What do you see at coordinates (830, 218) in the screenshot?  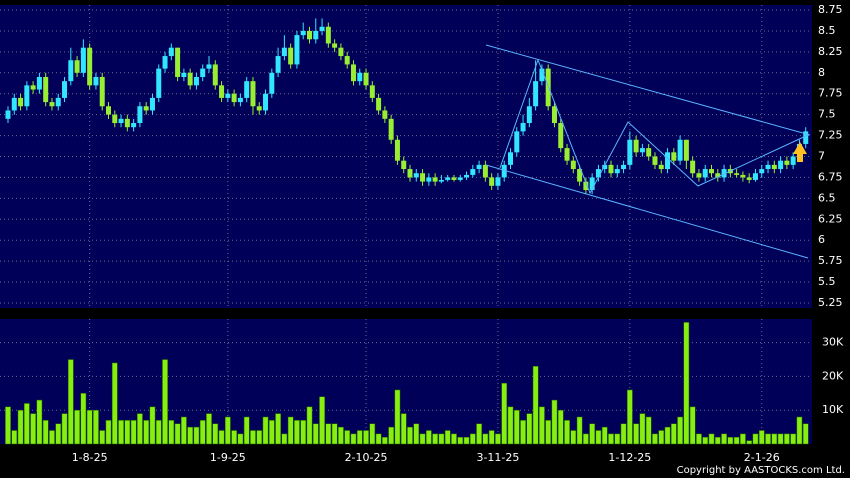 I see `y-tick-label: 6.25` at bounding box center [830, 218].